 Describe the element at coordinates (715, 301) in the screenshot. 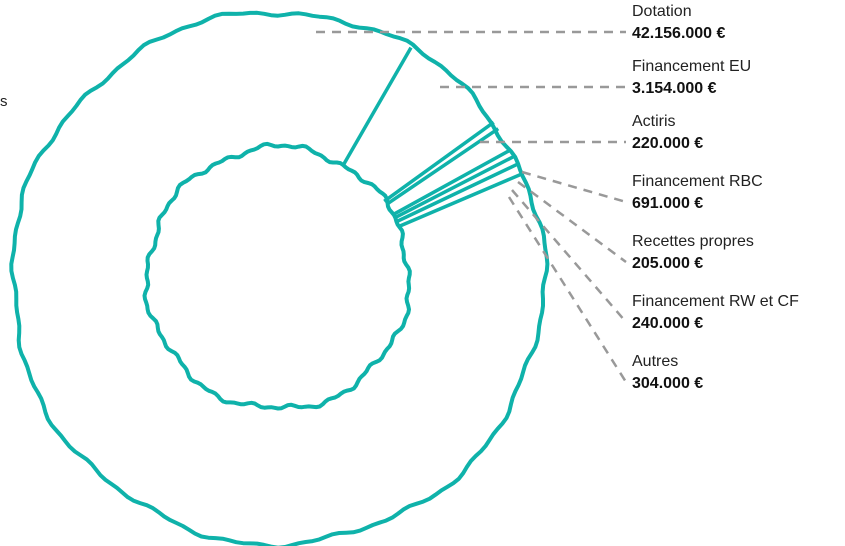

I see `slice-label-name: Financement RW et CF` at that location.